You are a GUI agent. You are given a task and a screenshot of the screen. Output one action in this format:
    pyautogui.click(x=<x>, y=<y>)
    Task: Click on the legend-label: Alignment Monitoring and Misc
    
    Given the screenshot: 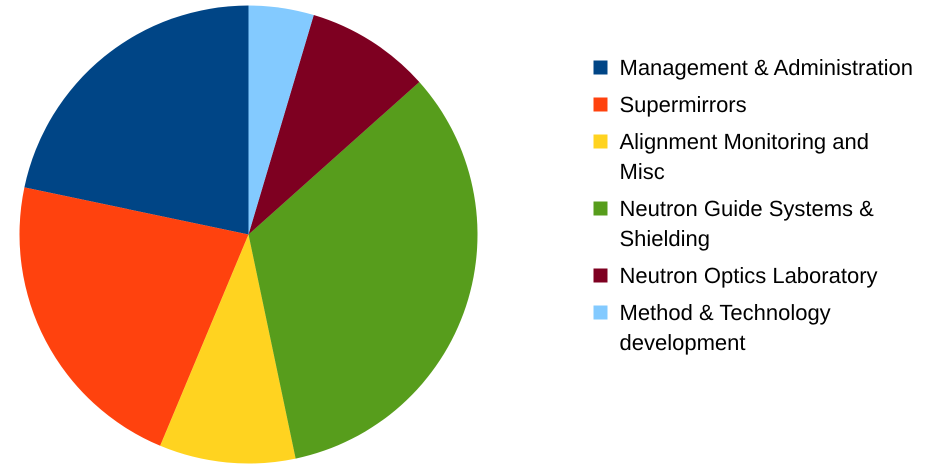 What is the action you would take?
    pyautogui.click(x=744, y=156)
    